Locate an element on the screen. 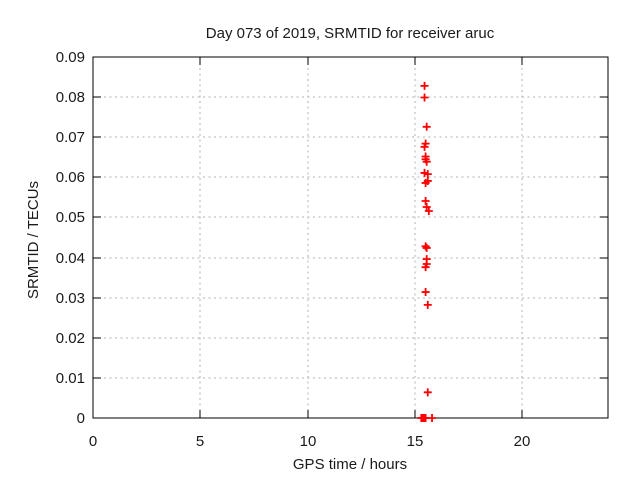 The width and height of the screenshot is (640, 480). y-tick-label: 0.05 is located at coordinates (70, 217).